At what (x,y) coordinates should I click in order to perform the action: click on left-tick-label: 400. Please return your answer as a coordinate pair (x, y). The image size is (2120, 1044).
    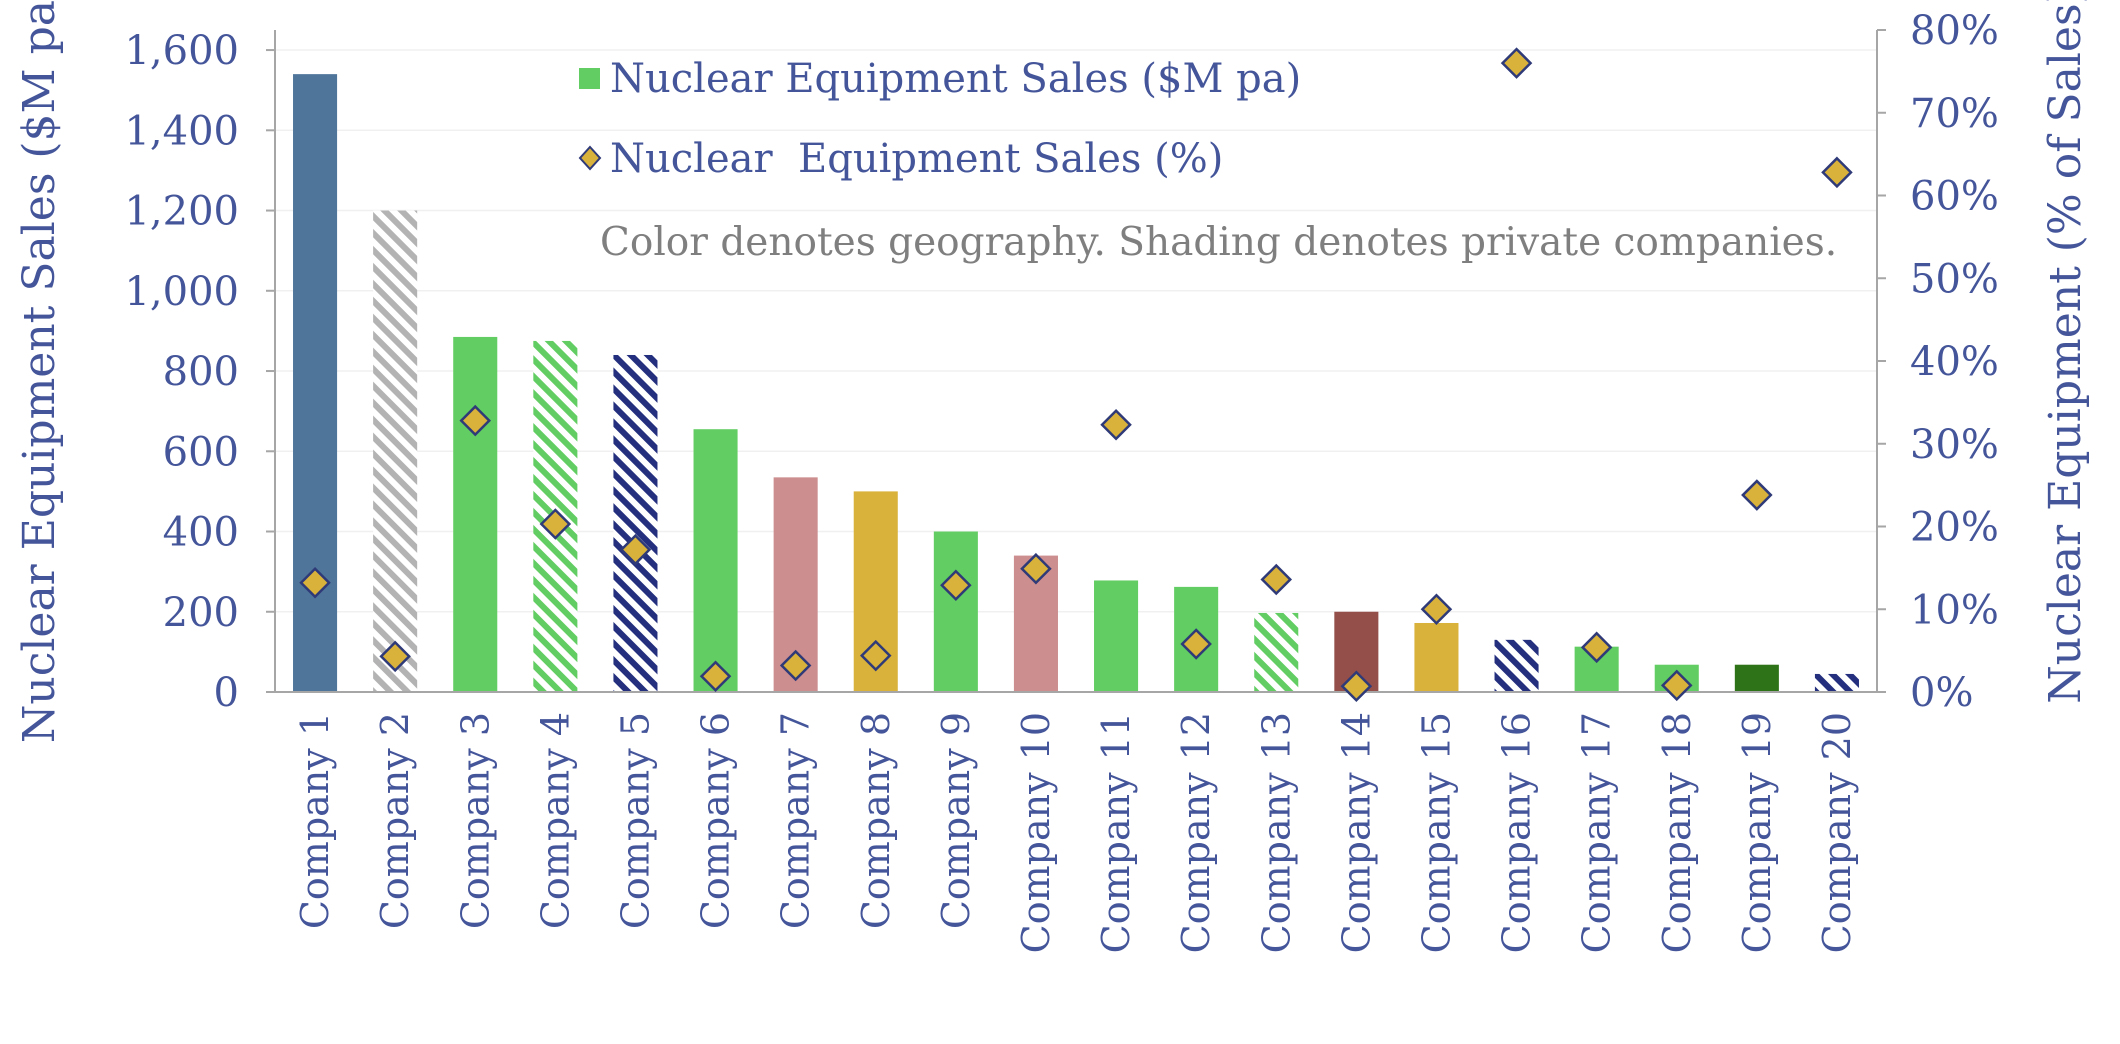
    Looking at the image, I should click on (201, 533).